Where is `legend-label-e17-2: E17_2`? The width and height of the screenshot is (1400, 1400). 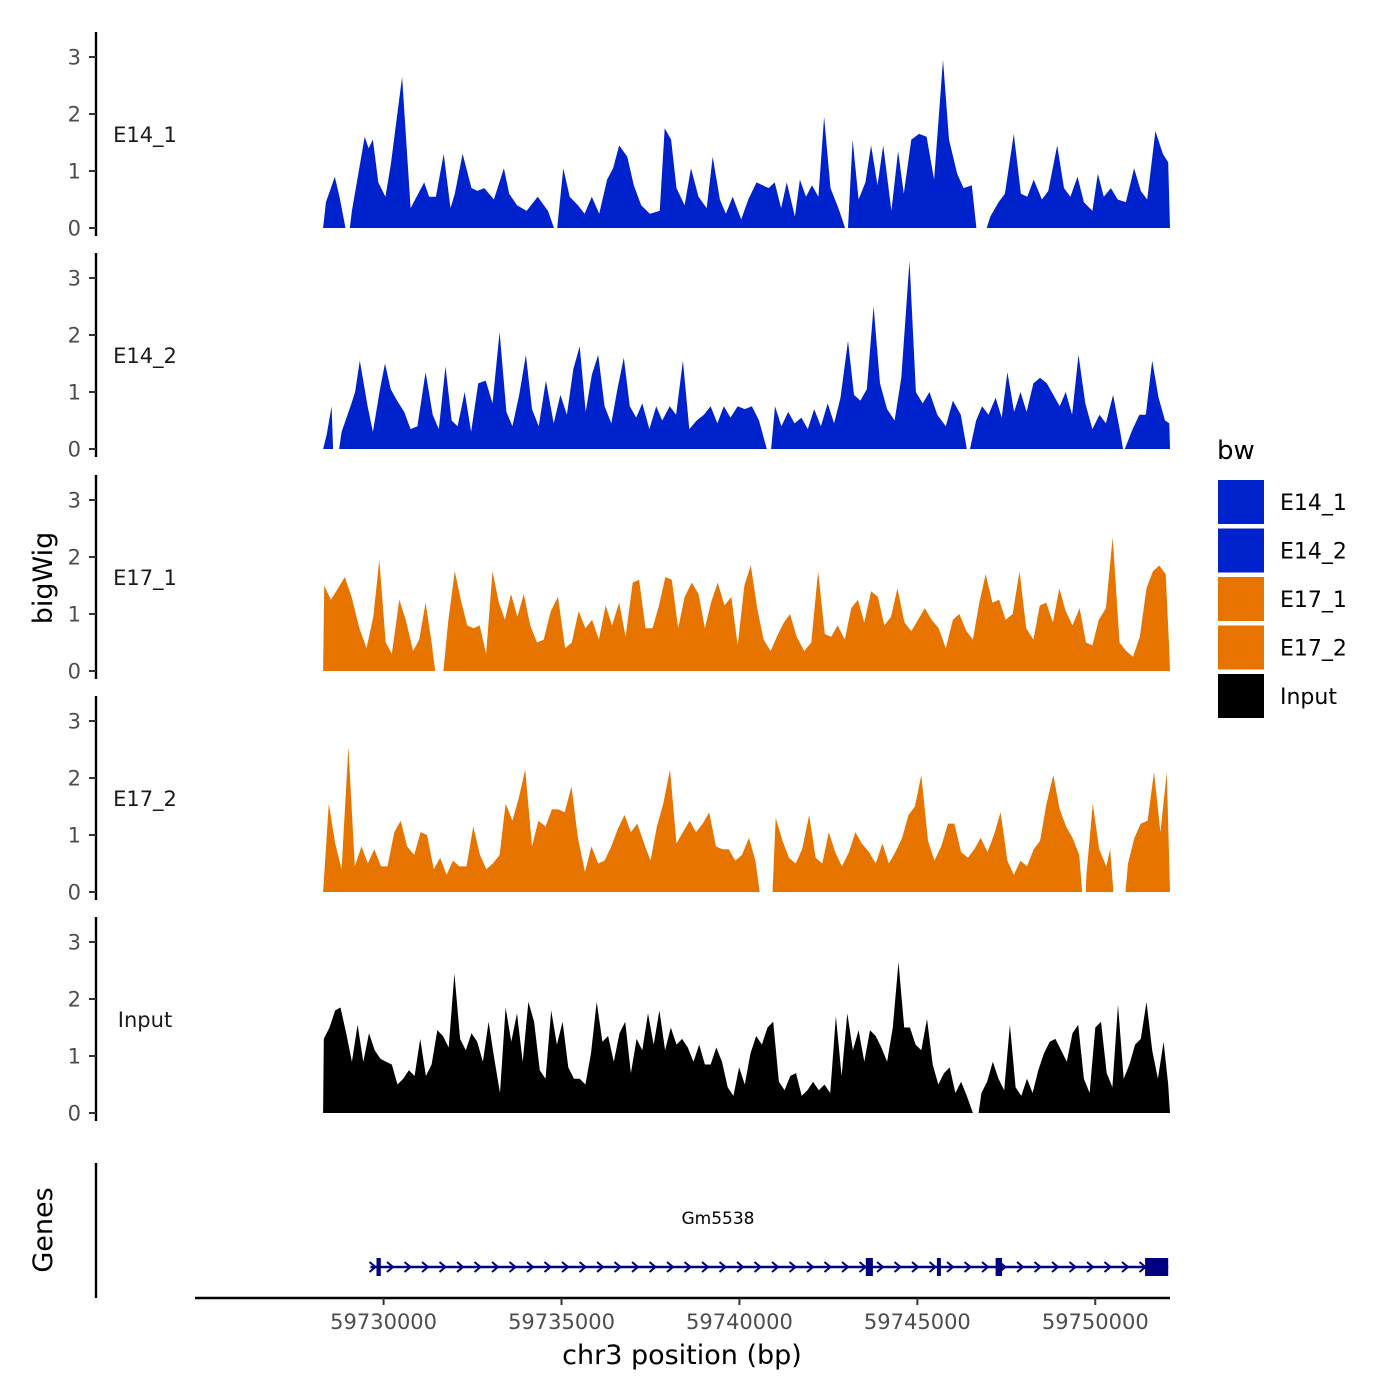 legend-label-e17-2: E17_2 is located at coordinates (1313, 649).